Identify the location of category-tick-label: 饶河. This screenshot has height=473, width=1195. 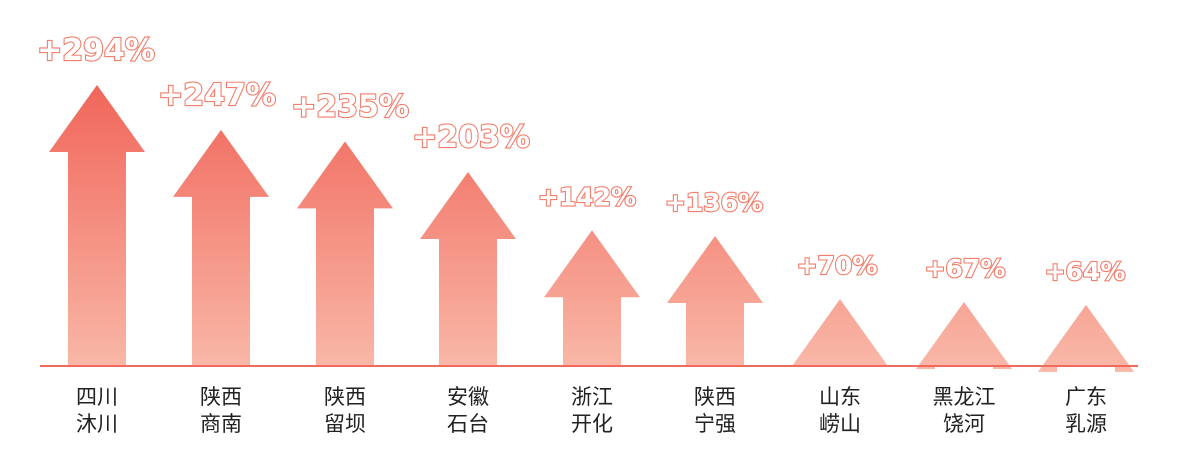
(964, 424).